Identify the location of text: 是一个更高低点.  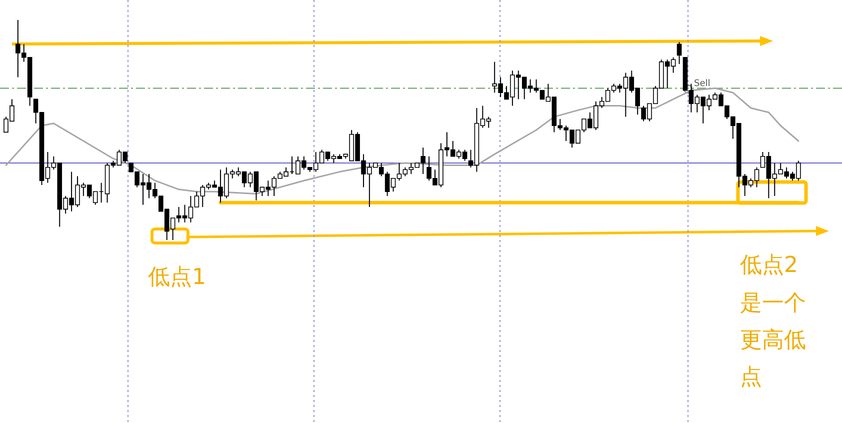
(773, 340).